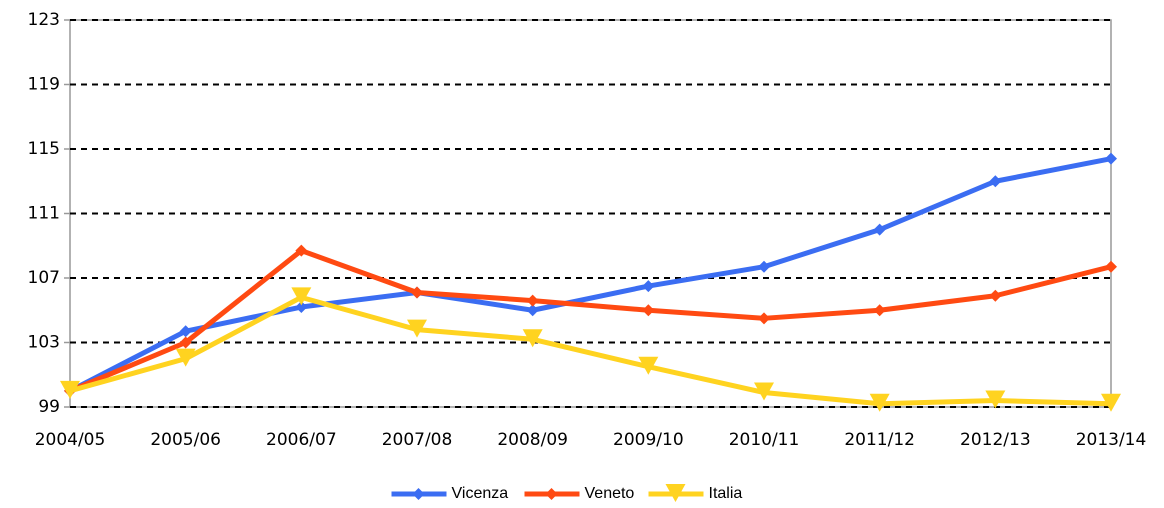  I want to click on x-tick-label: 2013/14, so click(1111, 440).